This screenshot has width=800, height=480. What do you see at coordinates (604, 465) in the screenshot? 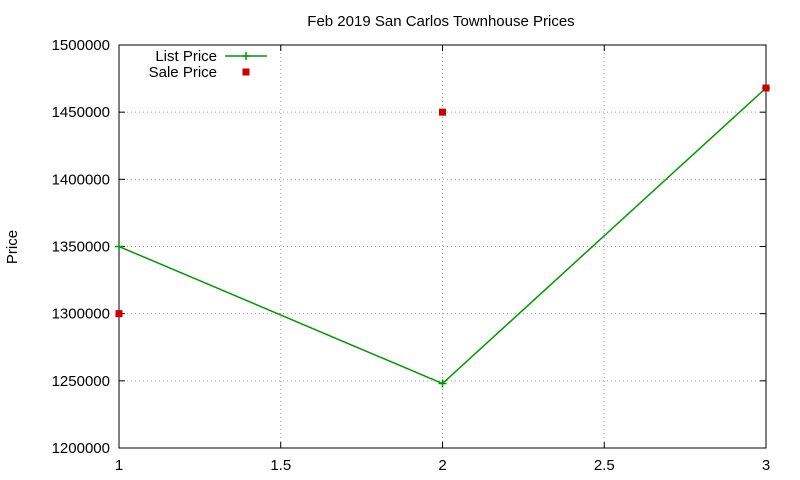
I see `x-tick-label: 2.5` at bounding box center [604, 465].